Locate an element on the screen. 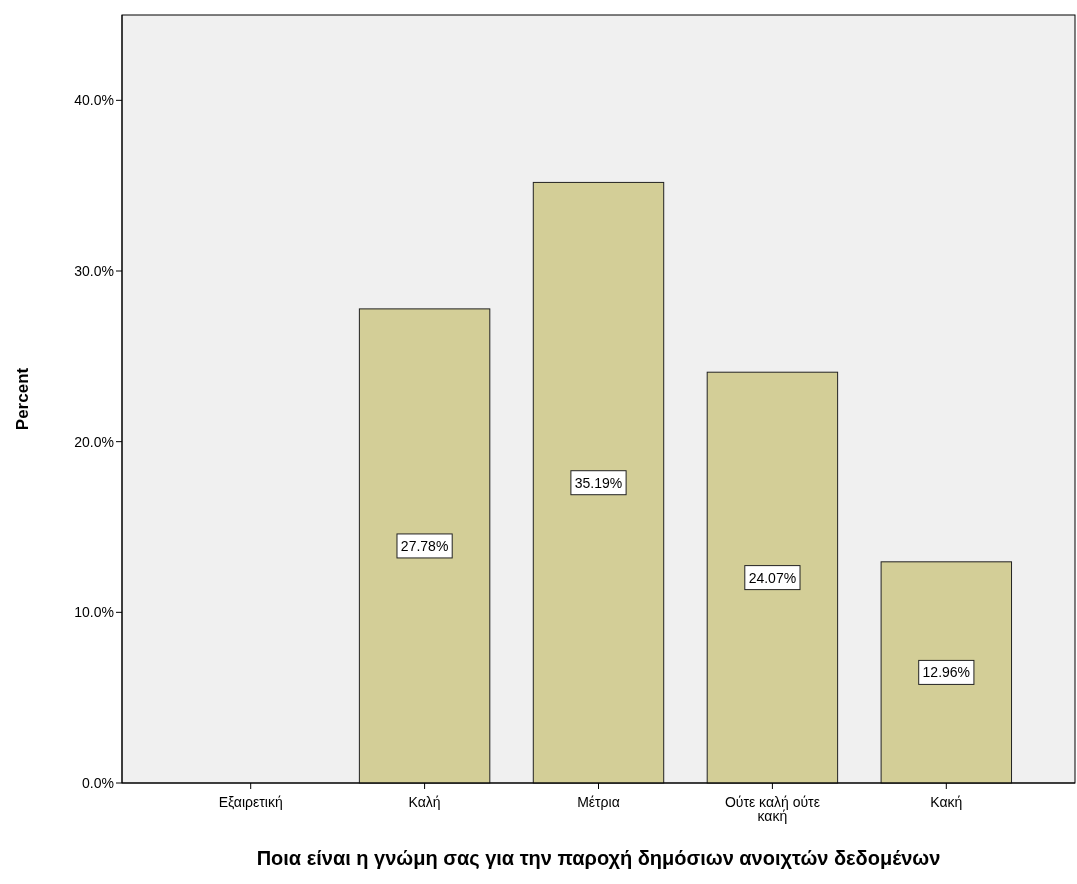  y-tick-label: 0.0% is located at coordinates (98, 783).